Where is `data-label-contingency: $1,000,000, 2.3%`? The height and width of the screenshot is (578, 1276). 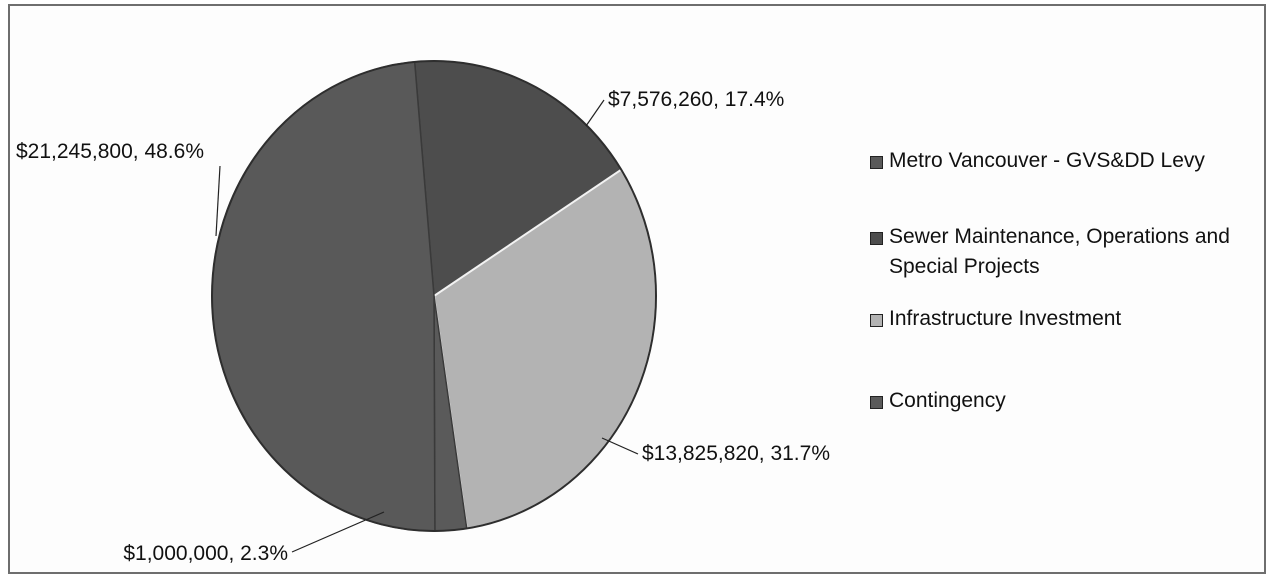 data-label-contingency: $1,000,000, 2.3% is located at coordinates (205, 553).